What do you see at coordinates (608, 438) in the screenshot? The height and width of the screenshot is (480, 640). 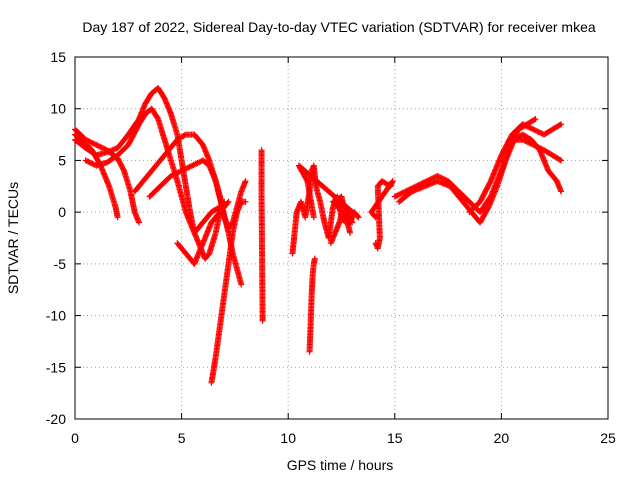 I see `x-tick-label: 25` at bounding box center [608, 438].